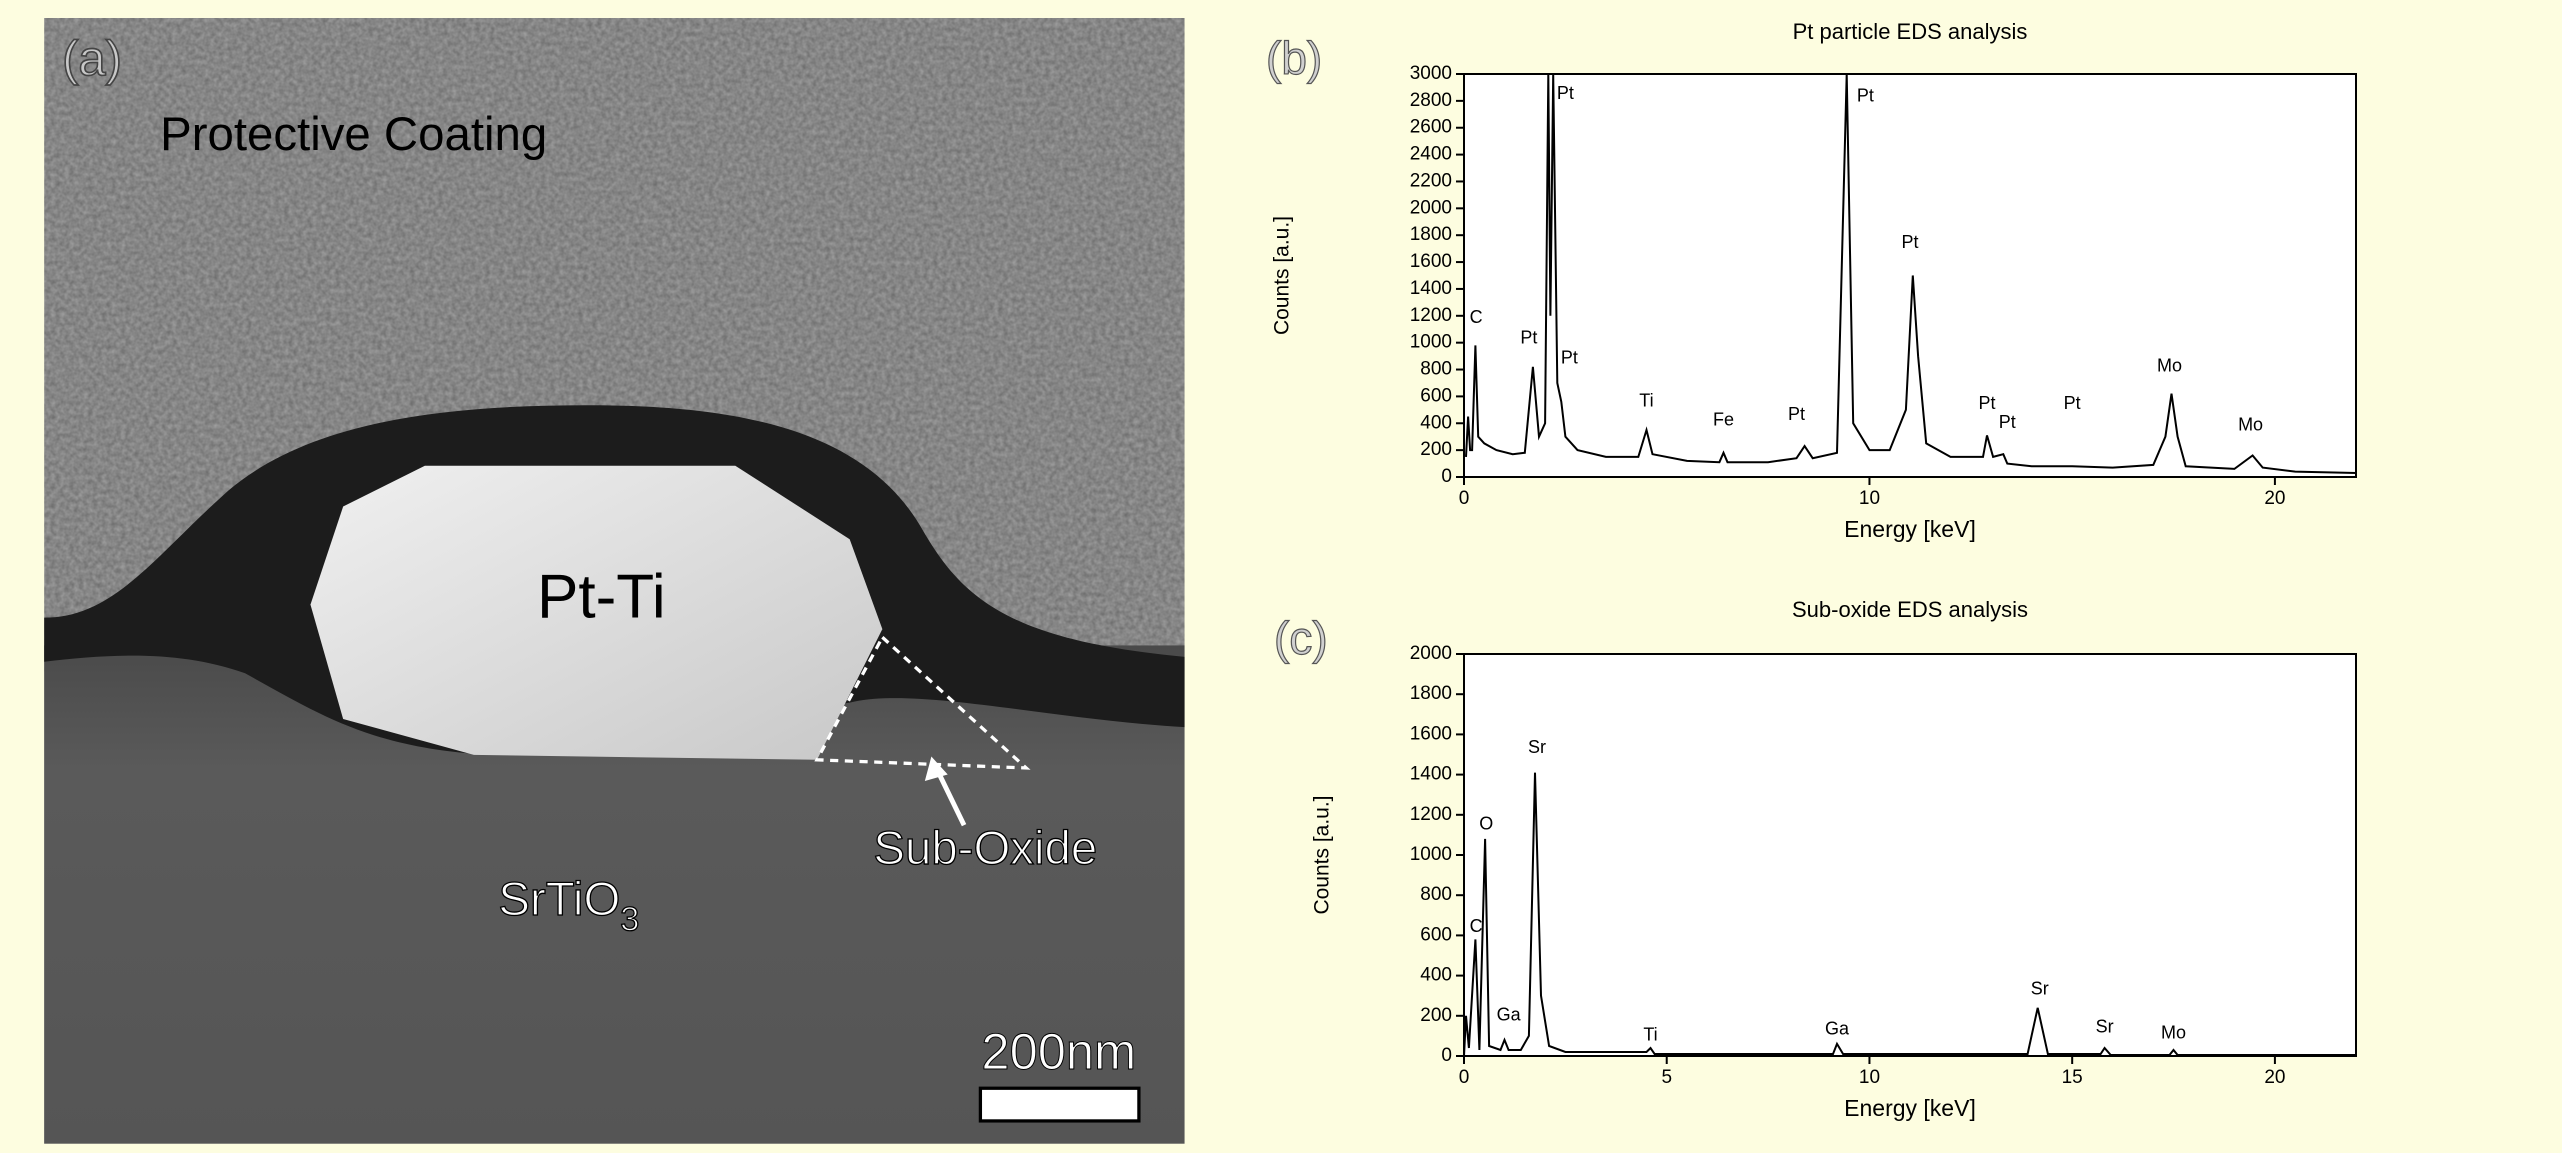 Image resolution: width=2562 pixels, height=1153 pixels. I want to click on chart-title: Pt particle EDS analysis, so click(1910, 31).